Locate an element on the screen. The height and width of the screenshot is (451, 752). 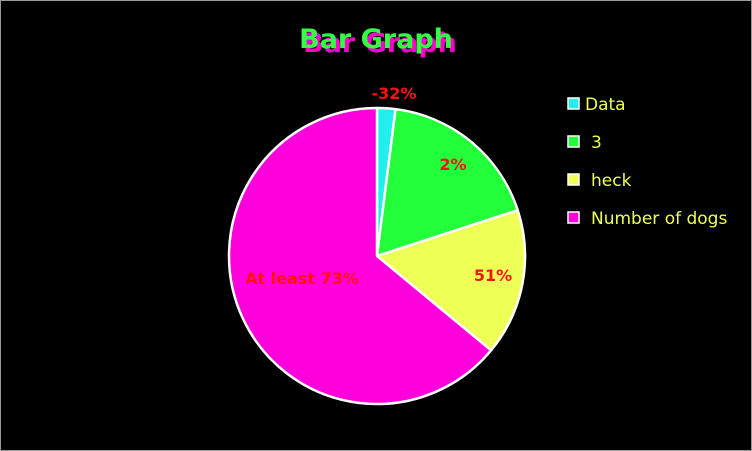
chart-title: Bar Graph is located at coordinates (376, 39).